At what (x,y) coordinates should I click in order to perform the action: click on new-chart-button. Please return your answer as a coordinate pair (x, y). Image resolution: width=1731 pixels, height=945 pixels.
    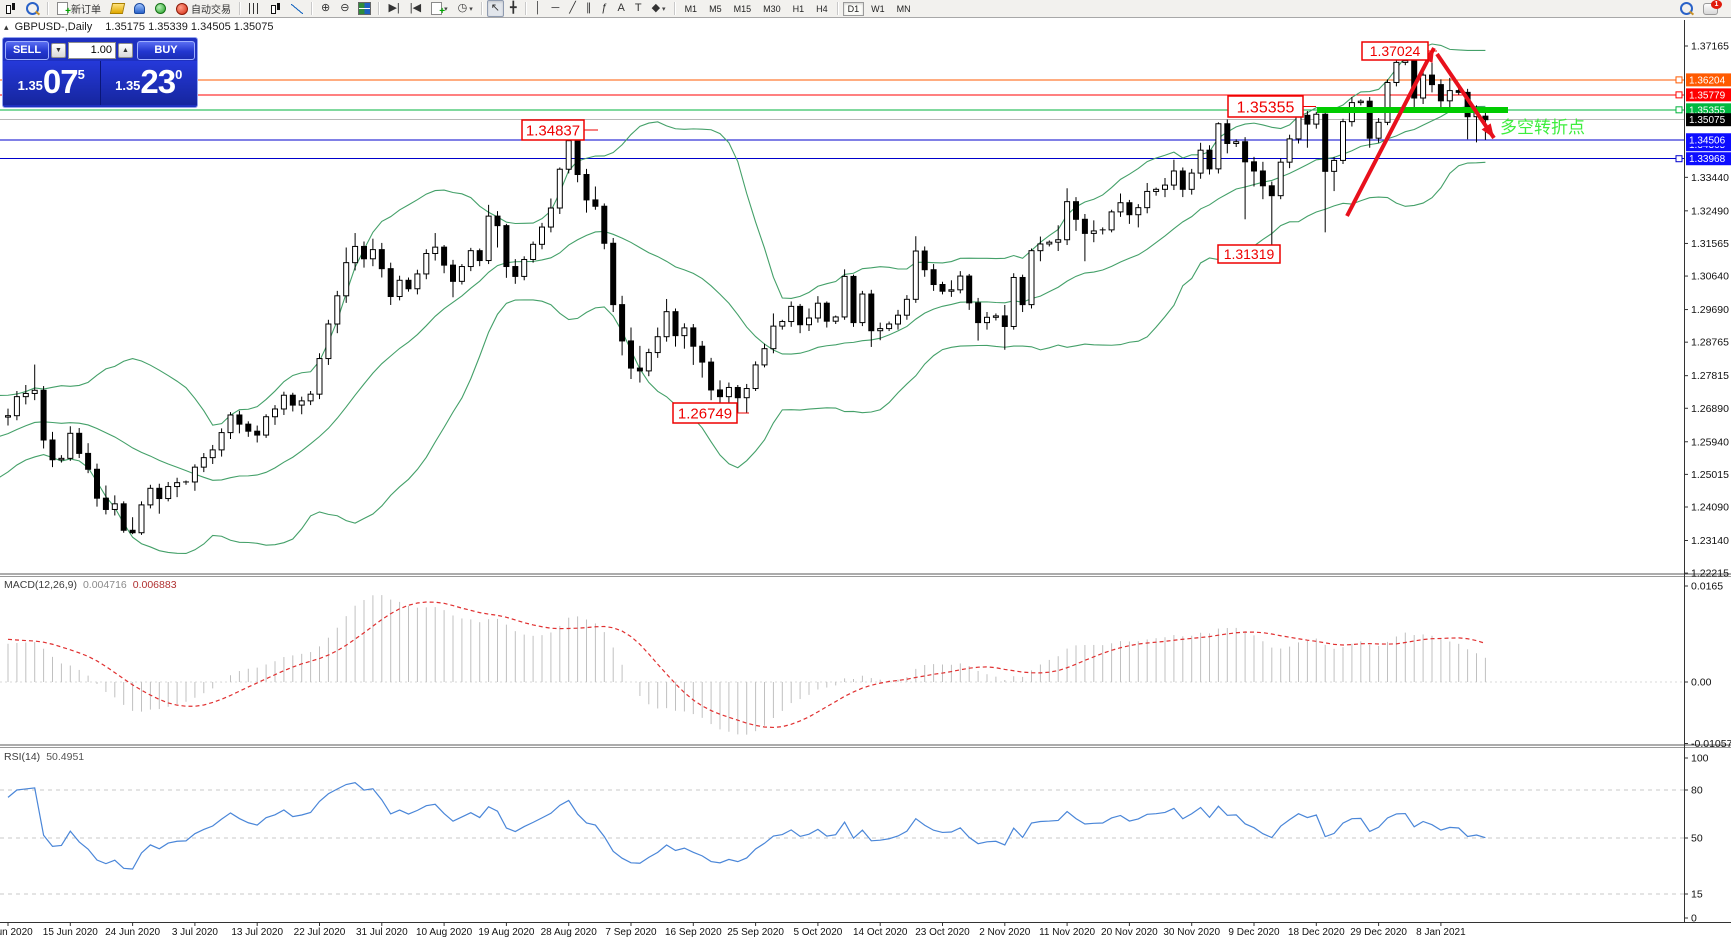
    Looking at the image, I should click on (10, 8).